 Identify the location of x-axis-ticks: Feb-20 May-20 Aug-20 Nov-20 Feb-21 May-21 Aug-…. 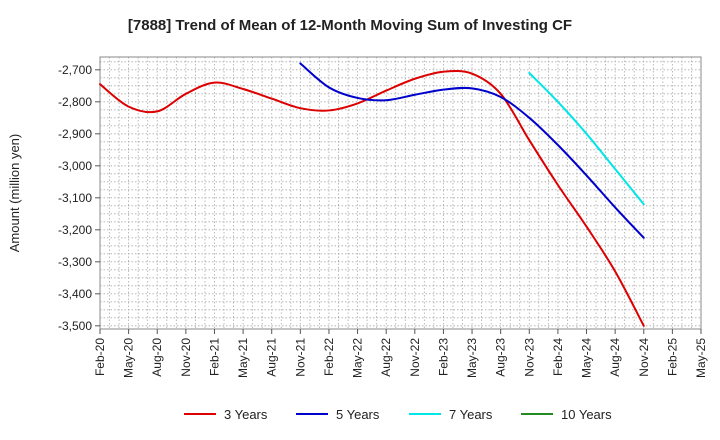
(400, 353).